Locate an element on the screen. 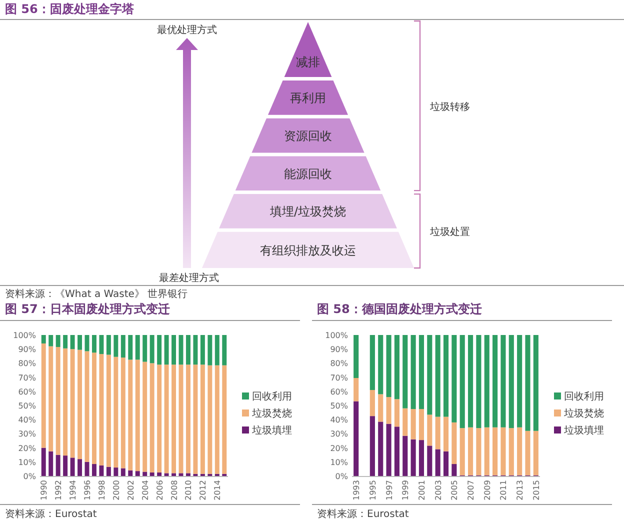 The height and width of the screenshot is (521, 624). title: 图 57：日本固废处理方式变迁 is located at coordinates (87, 309).